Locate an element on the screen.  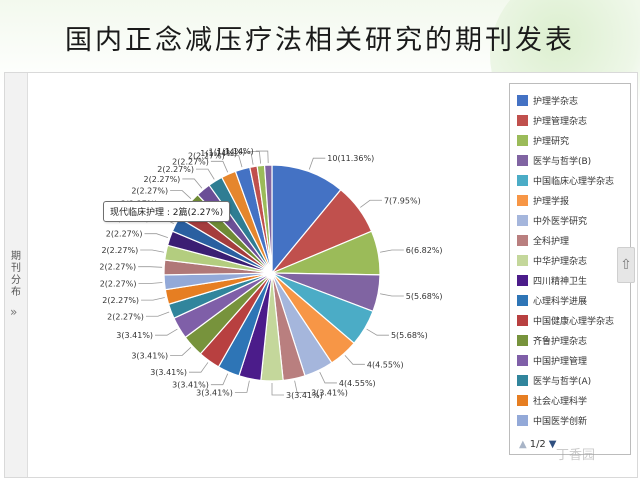
legend-item: 社会心理科学 is located at coordinates (552, 400).